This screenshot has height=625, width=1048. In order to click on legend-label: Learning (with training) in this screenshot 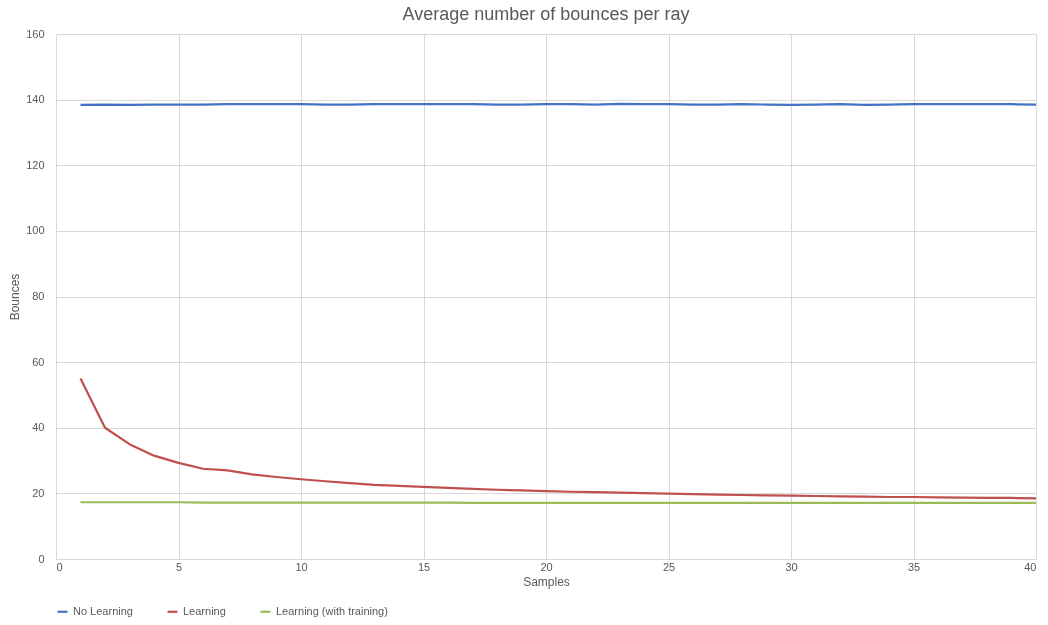, I will do `click(332, 610)`.